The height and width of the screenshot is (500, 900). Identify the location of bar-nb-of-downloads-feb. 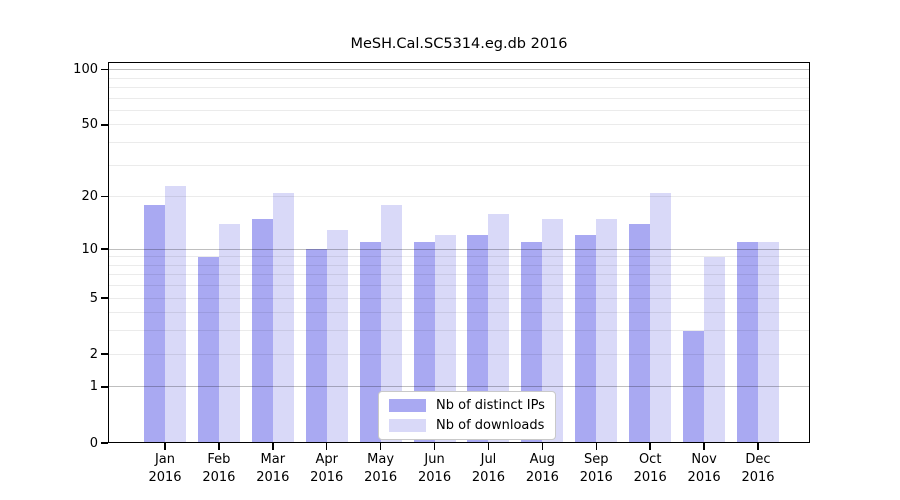
(229, 333).